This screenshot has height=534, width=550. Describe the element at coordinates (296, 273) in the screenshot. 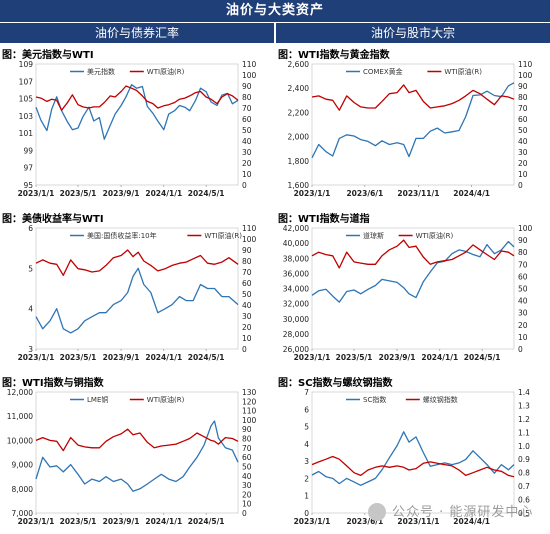

I see `y-tick-left: 36,000` at that location.